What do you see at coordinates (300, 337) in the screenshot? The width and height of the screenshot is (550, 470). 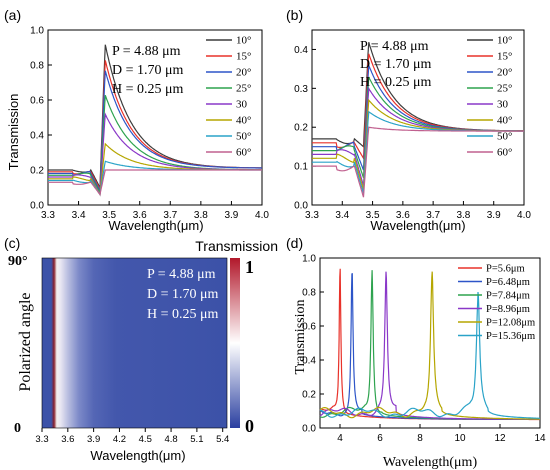 I see `panel-d-ylabel: Transmission` at bounding box center [300, 337].